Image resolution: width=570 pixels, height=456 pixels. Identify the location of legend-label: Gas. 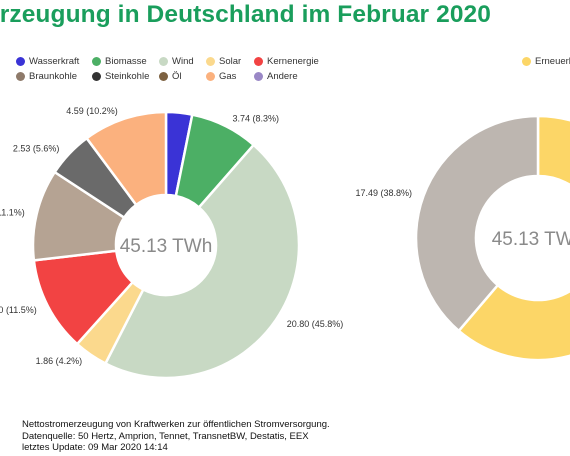
(228, 76).